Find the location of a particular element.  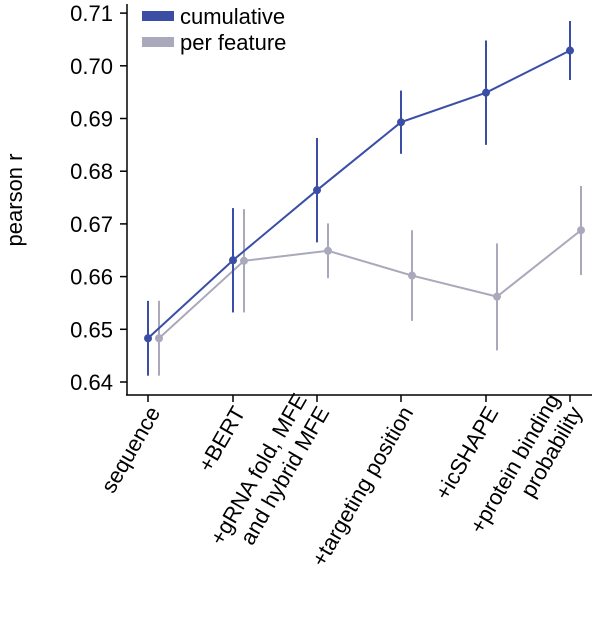

y-tick-label: 0.67 is located at coordinates (91, 224).